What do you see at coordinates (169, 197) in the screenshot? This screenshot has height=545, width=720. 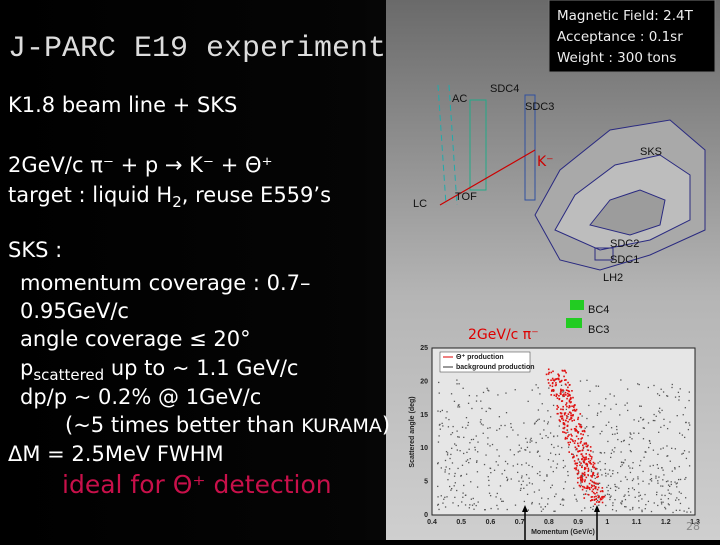 I see `bullet: target : liquid H2, reuse E559’s` at bounding box center [169, 197].